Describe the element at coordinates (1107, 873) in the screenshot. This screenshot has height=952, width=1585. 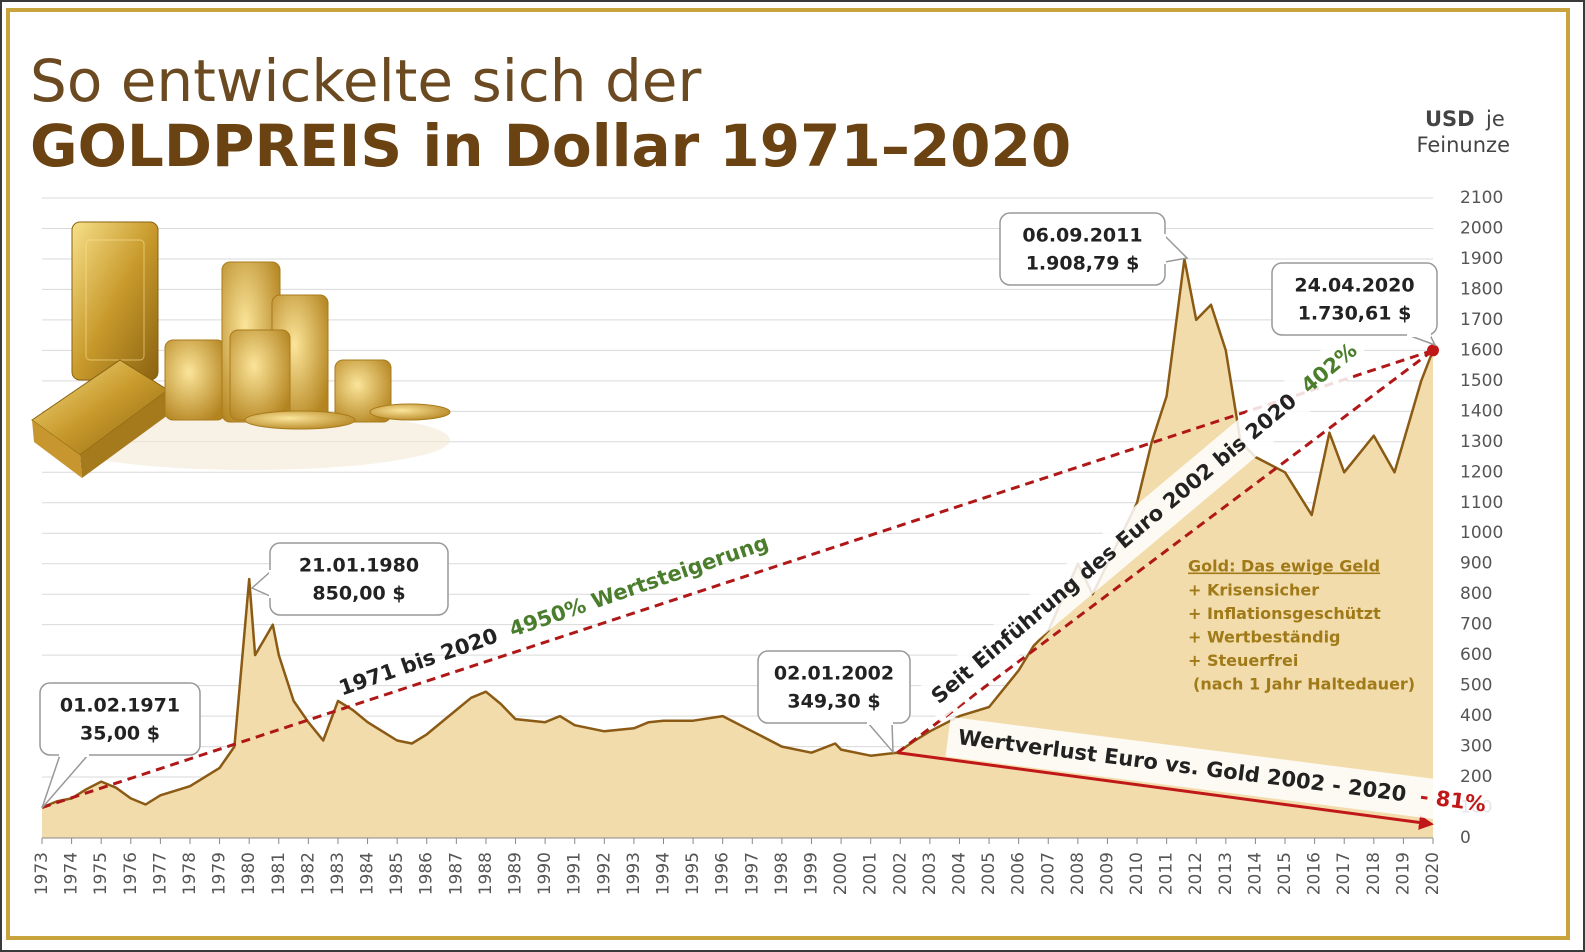
I see `x-tick-label: 2009` at that location.